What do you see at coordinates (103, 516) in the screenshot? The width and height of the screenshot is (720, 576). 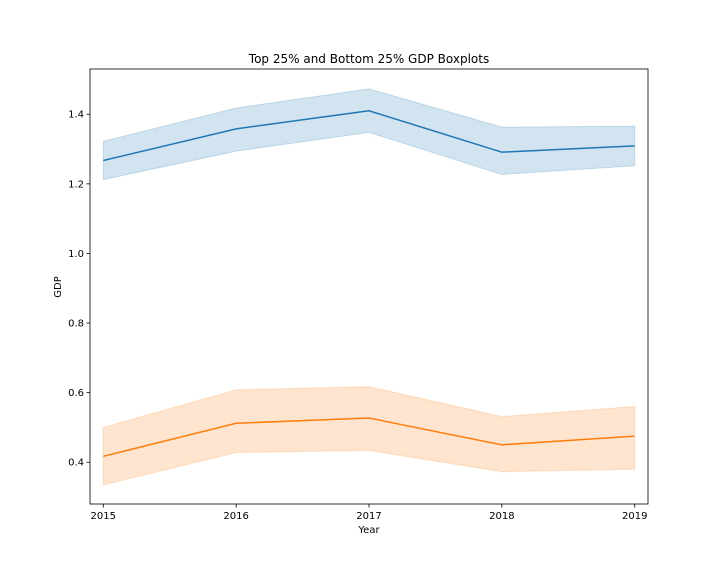 I see `x-tick-label: 2015` at bounding box center [103, 516].